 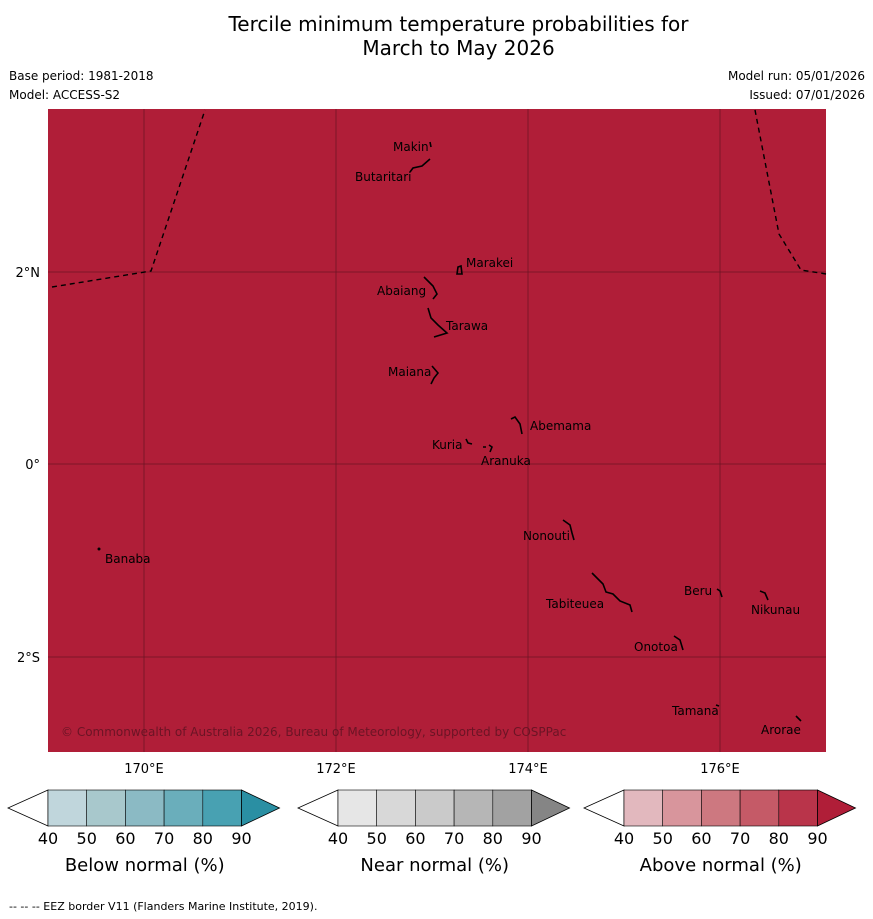 I want to click on near-colorbar-min-extension, so click(x=318, y=808).